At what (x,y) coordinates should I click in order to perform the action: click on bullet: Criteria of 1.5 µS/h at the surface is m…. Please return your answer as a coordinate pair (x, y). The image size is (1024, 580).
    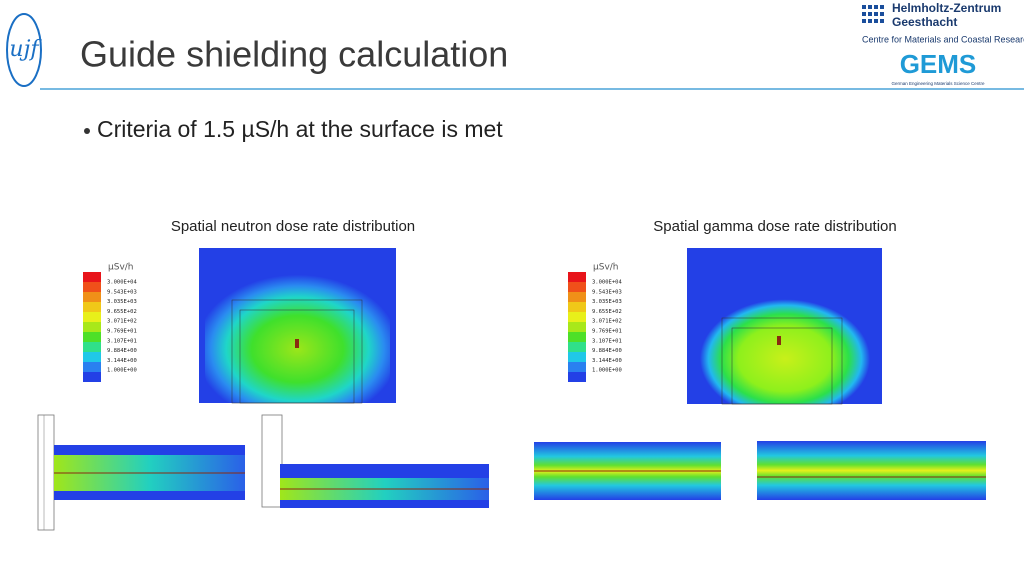
    Looking at the image, I should click on (300, 129).